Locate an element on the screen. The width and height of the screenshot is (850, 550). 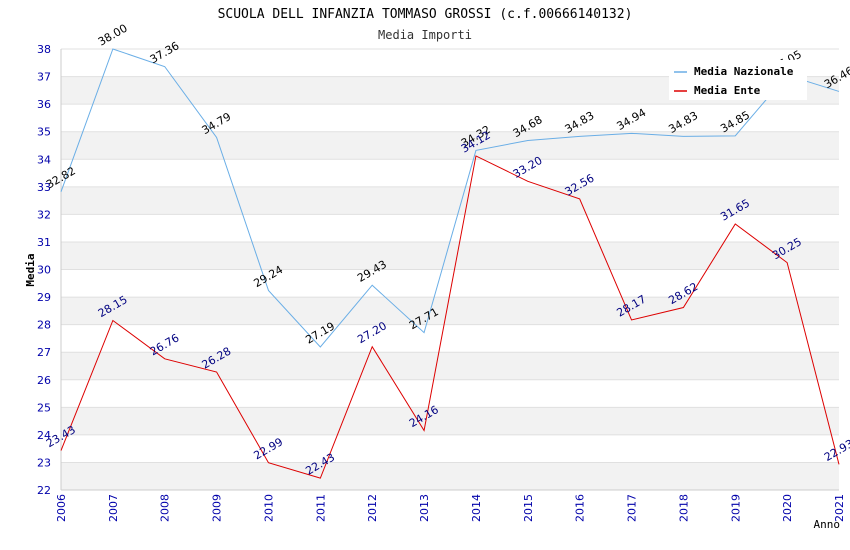
y-tick-label: 27 is located at coordinates (44, 352).